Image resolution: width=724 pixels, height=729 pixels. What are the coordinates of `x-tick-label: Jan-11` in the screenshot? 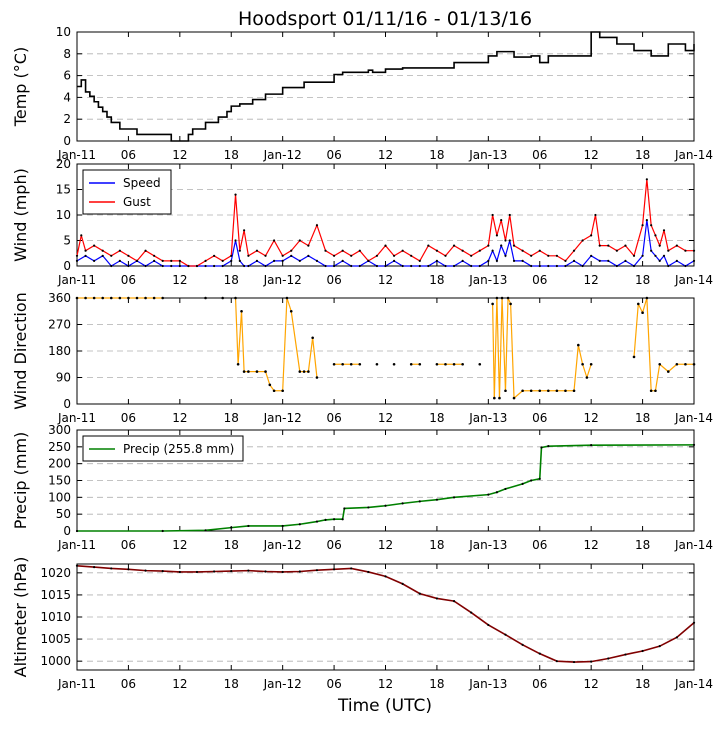 It's located at (76, 684).